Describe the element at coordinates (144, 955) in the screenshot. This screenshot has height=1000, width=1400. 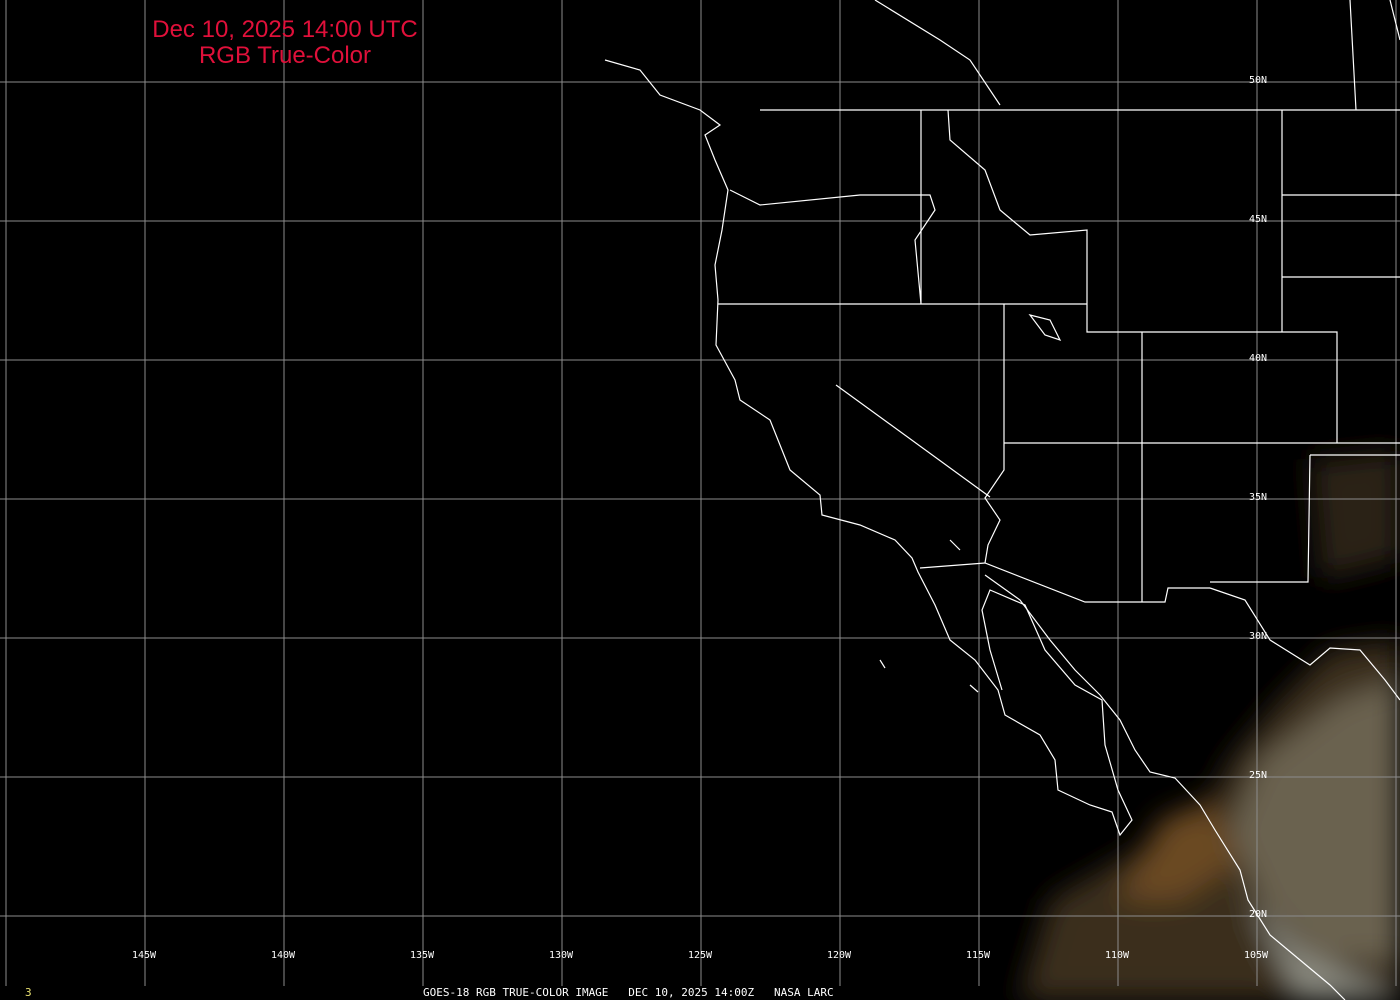
I see `longitude-label: 145W` at that location.